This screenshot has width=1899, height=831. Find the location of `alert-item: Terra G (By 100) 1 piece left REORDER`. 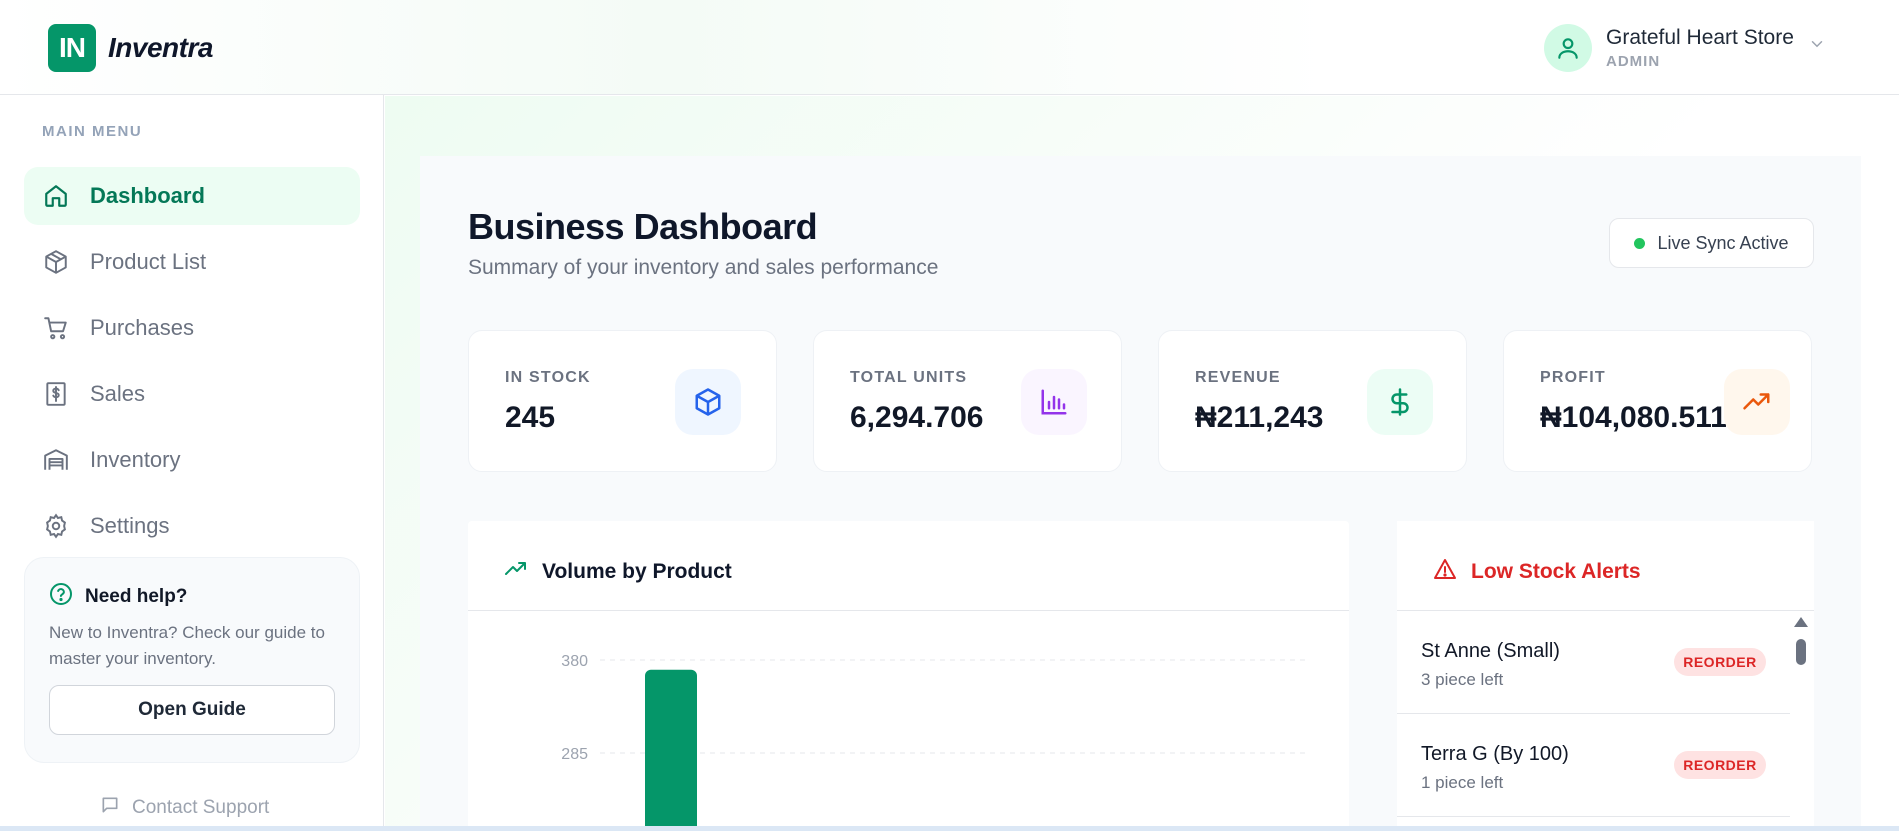

alert-item: Terra G (By 100) 1 piece left REORDER is located at coordinates (1593, 766).